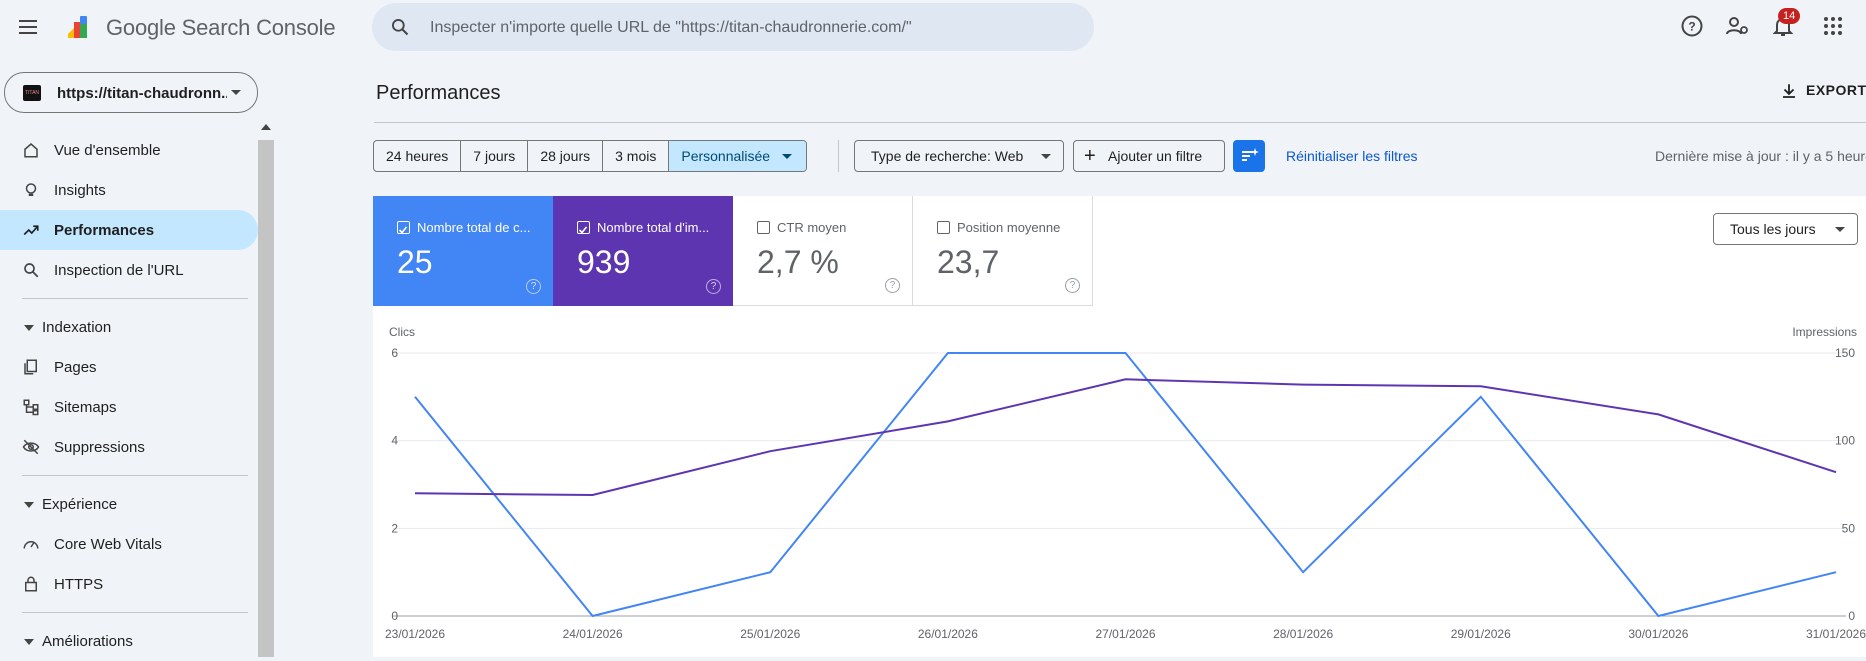 This screenshot has width=1866, height=661. I want to click on metric-label: Position moyenne, so click(1008, 227).